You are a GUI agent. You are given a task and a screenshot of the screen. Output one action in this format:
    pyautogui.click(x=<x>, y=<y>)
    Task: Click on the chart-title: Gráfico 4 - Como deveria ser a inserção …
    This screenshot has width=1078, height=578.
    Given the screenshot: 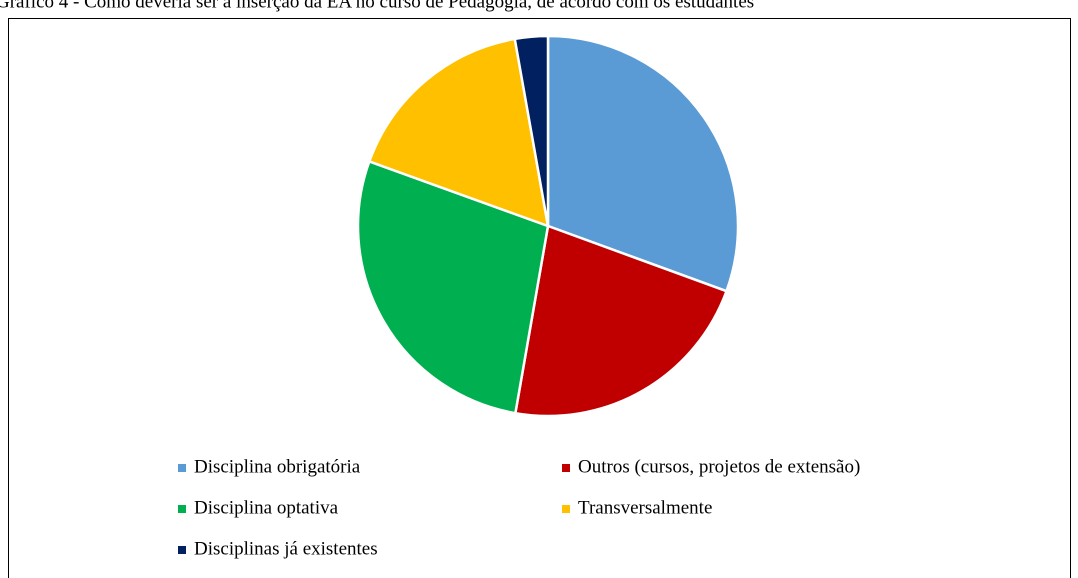 What is the action you would take?
    pyautogui.click(x=377, y=6)
    